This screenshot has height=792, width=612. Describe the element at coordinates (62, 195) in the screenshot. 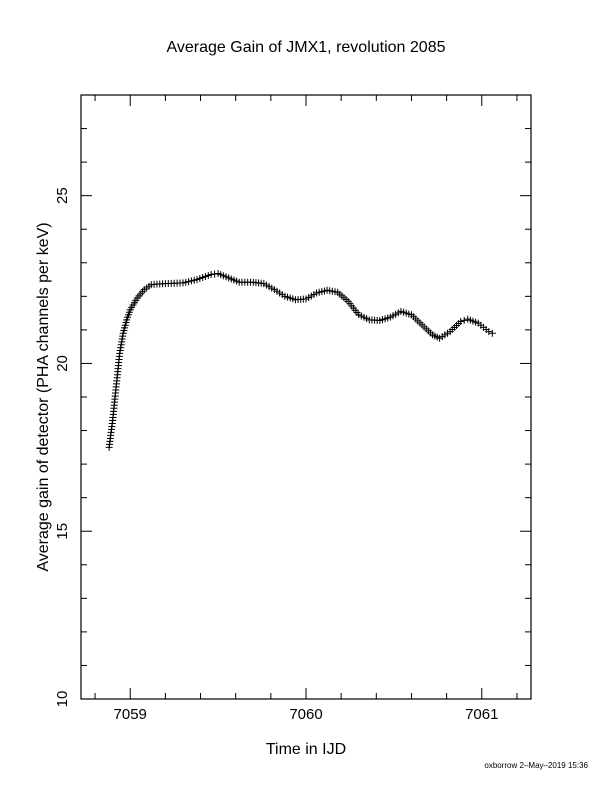

I see `y-tick-label: 25` at that location.